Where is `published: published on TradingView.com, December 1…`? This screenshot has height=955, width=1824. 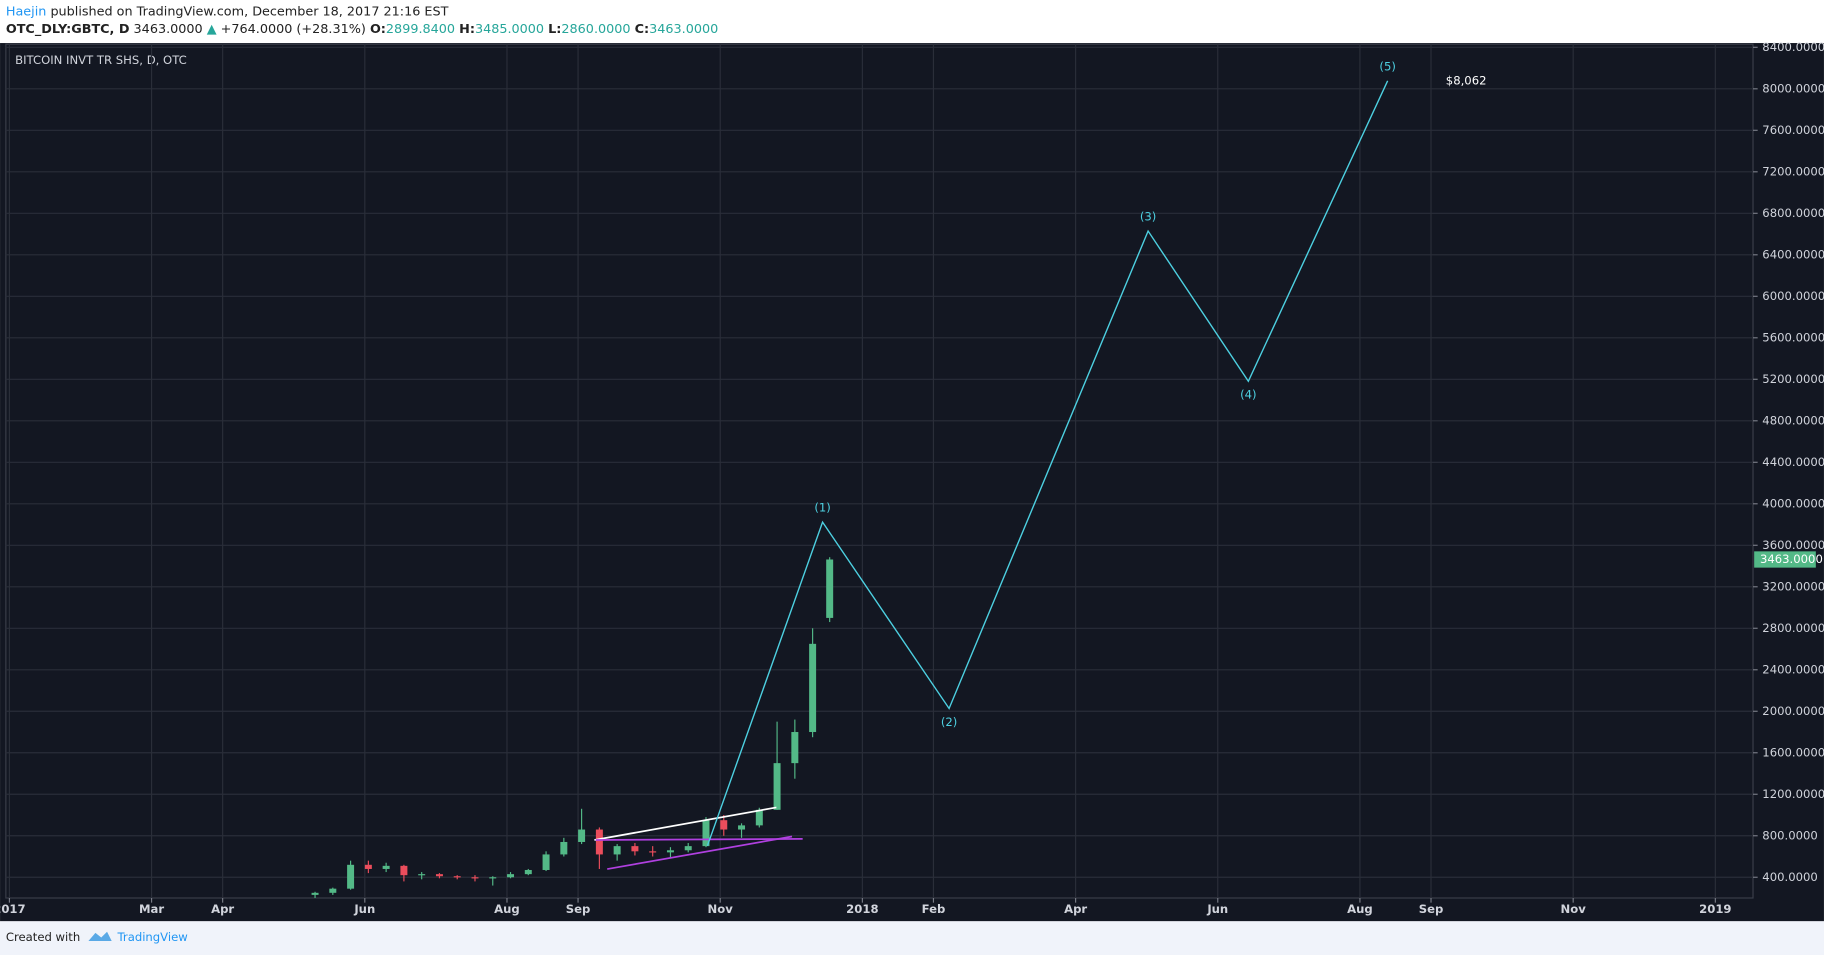 published: published on TradingView.com, December 1… is located at coordinates (249, 11).